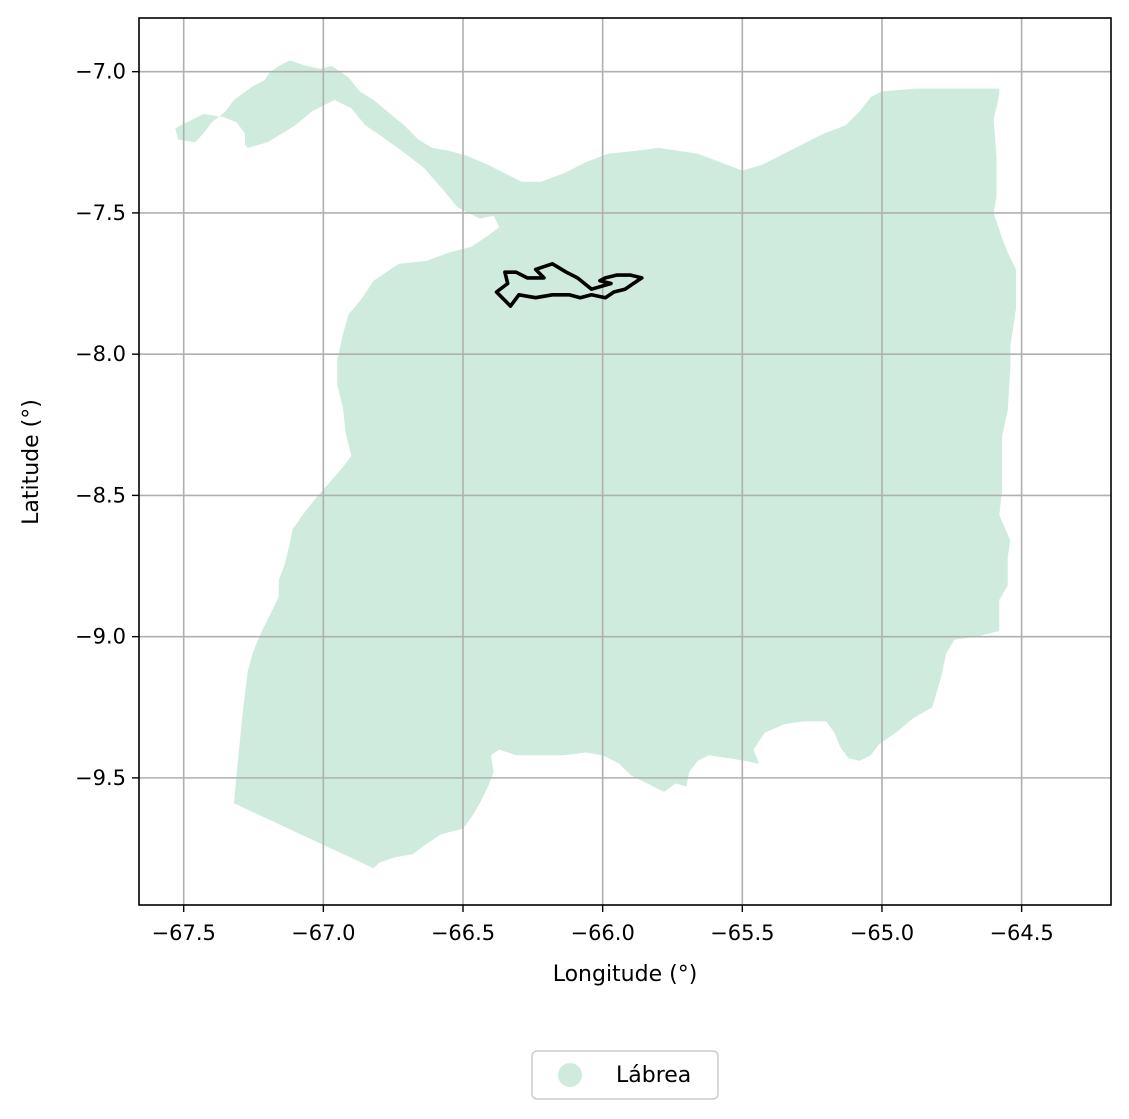  I want to click on x-tick-label: −66.0, so click(602, 933).